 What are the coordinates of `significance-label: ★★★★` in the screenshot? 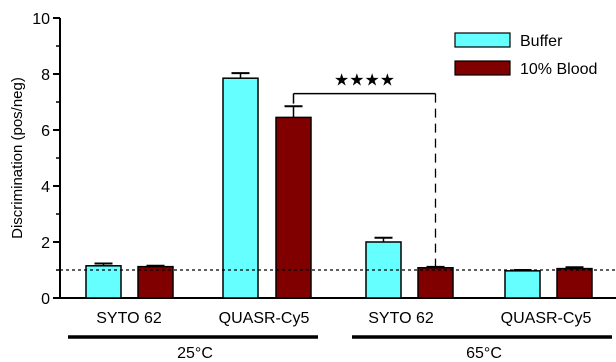 It's located at (364, 80).